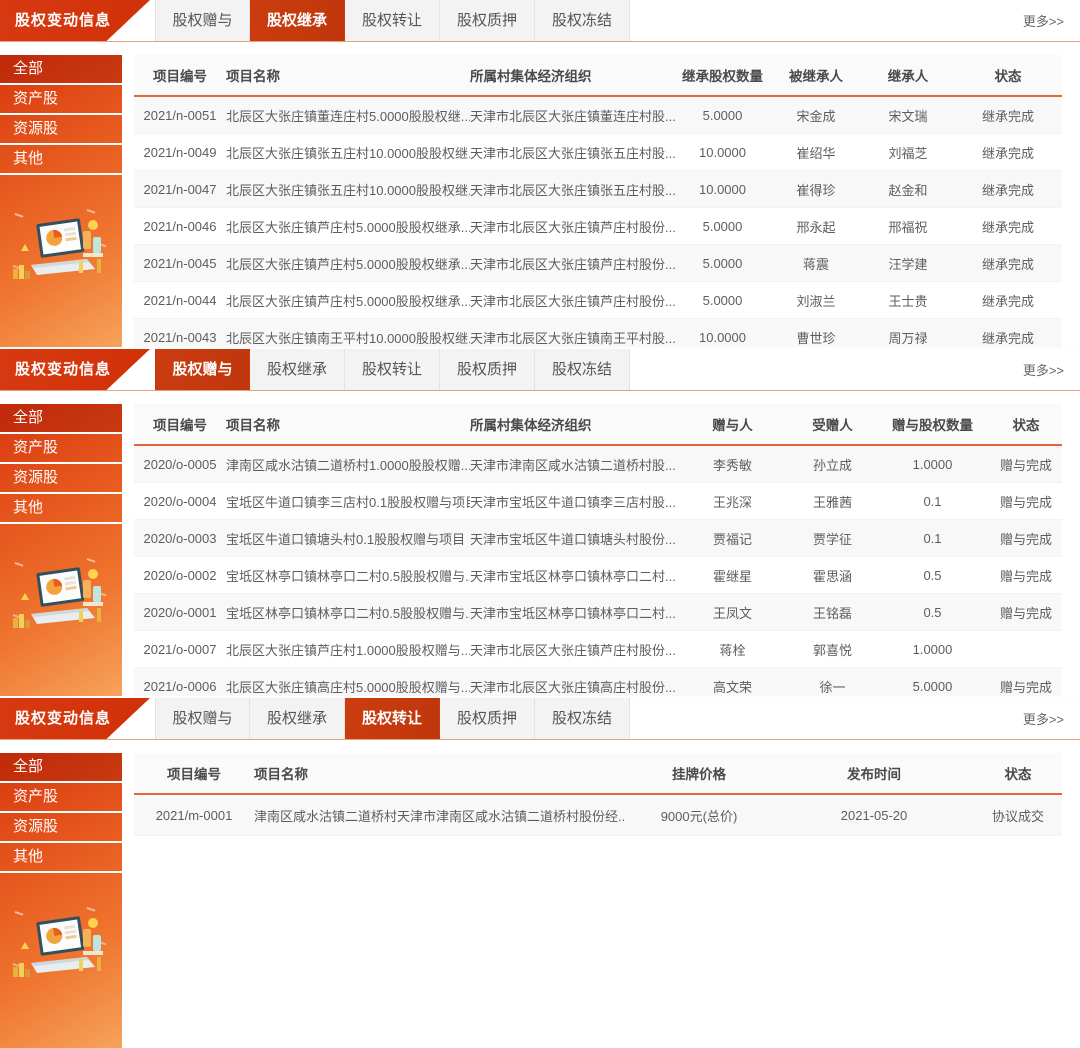  I want to click on cell: 徐一, so click(832, 687).